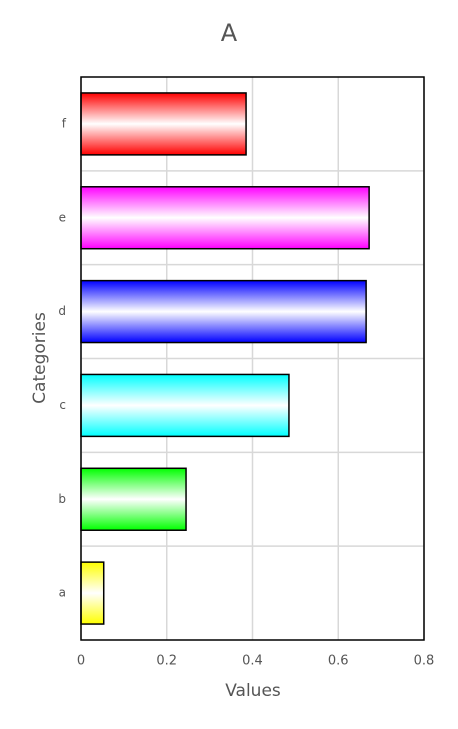 The image size is (458, 729). I want to click on y-tick-label: d, so click(62, 311).